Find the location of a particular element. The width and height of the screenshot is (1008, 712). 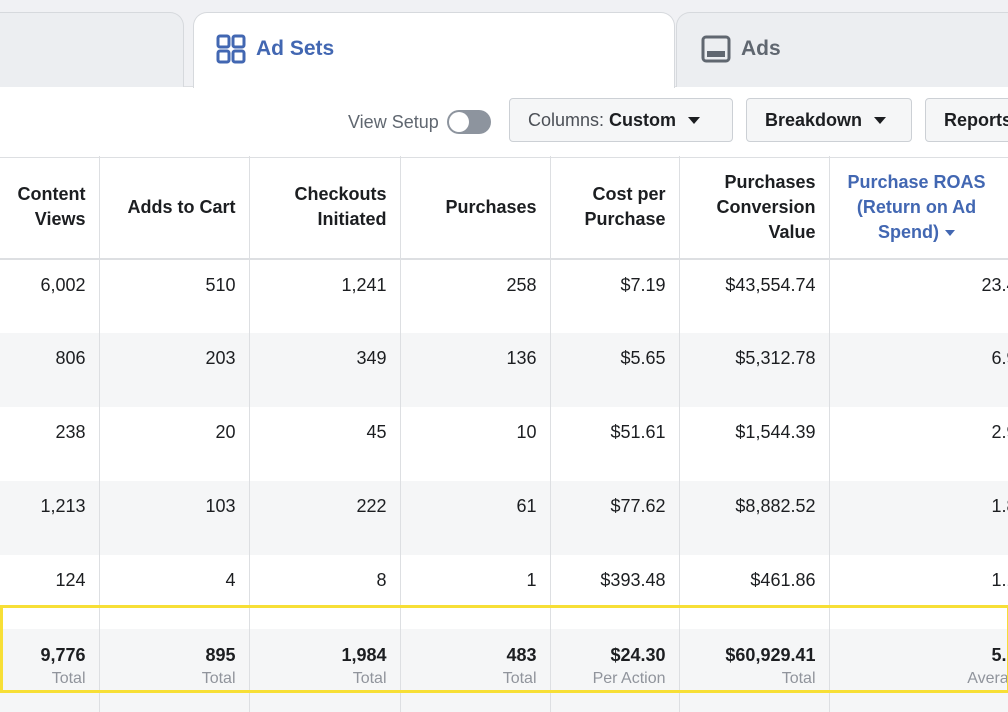

total-label: Per Action is located at coordinates (612, 679).